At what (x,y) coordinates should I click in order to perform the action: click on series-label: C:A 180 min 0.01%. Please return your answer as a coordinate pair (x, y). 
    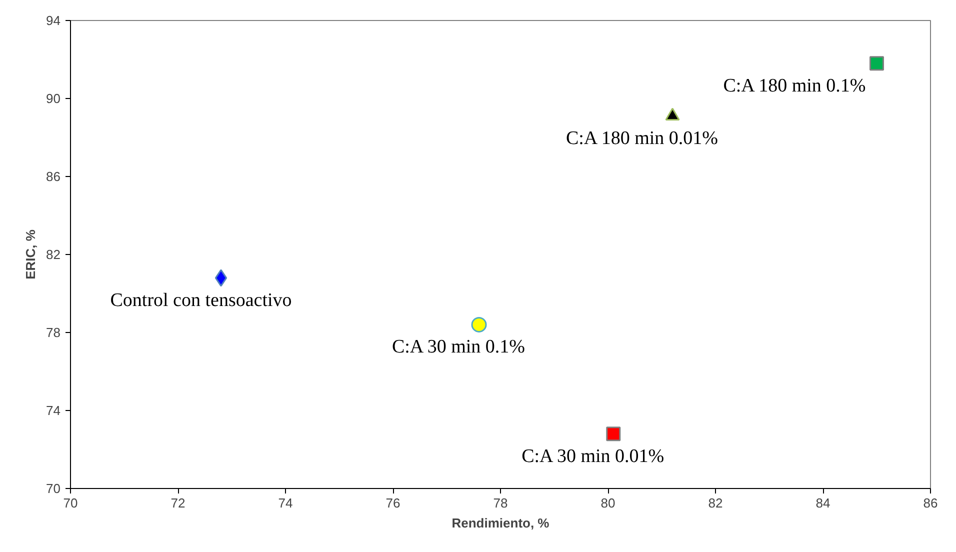
    Looking at the image, I should click on (642, 139).